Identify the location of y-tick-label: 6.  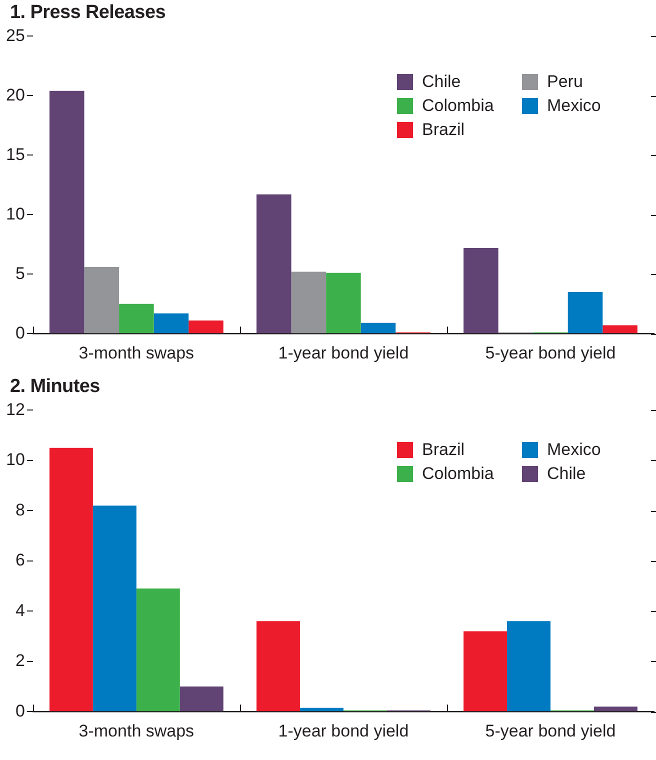
(20, 560).